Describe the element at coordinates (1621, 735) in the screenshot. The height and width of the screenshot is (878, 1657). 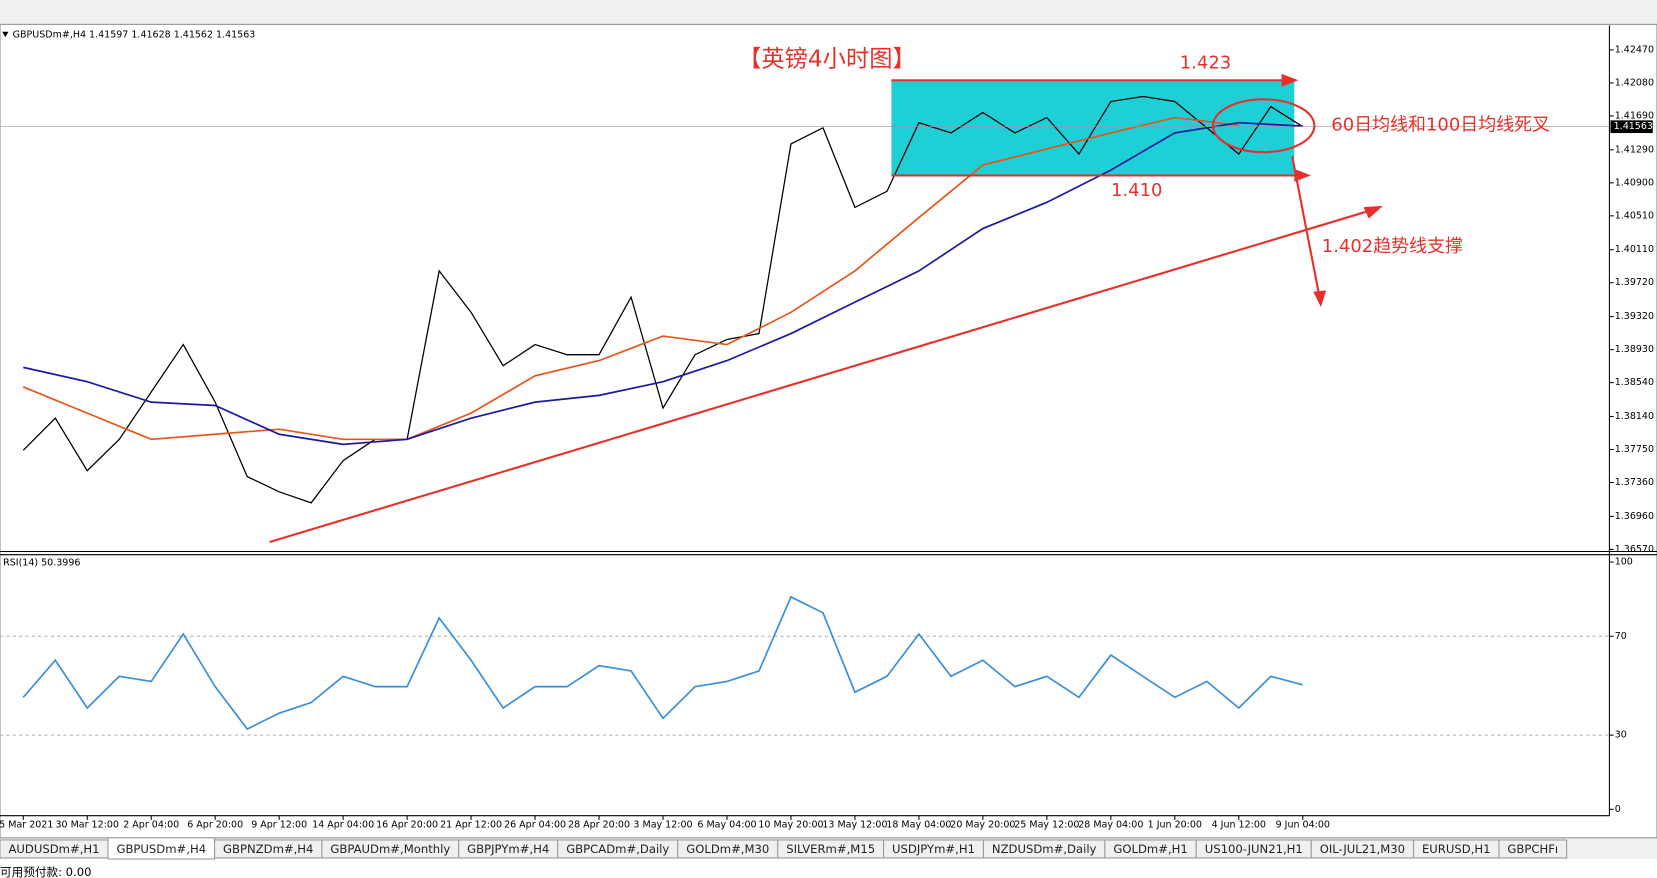
I see `y-tick-label: 30` at that location.